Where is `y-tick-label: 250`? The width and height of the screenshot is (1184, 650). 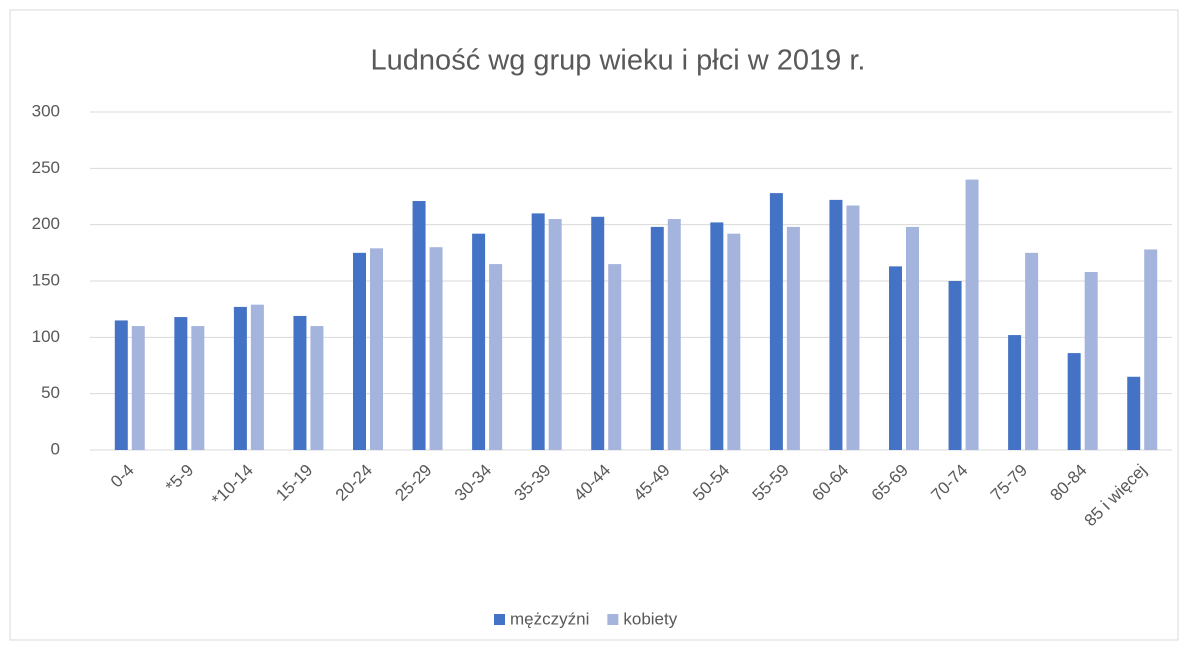 y-tick-label: 250 is located at coordinates (46, 167).